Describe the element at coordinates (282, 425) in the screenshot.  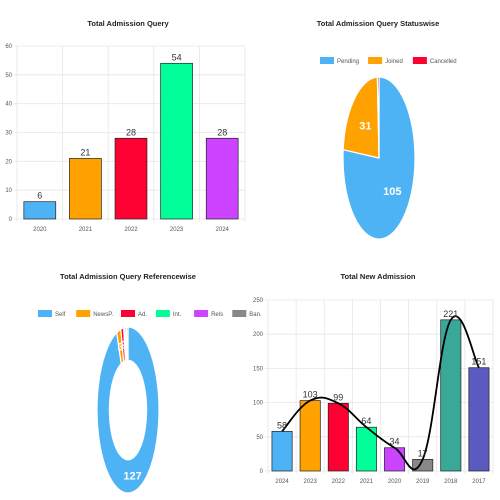
I see `data-label: 58` at that location.